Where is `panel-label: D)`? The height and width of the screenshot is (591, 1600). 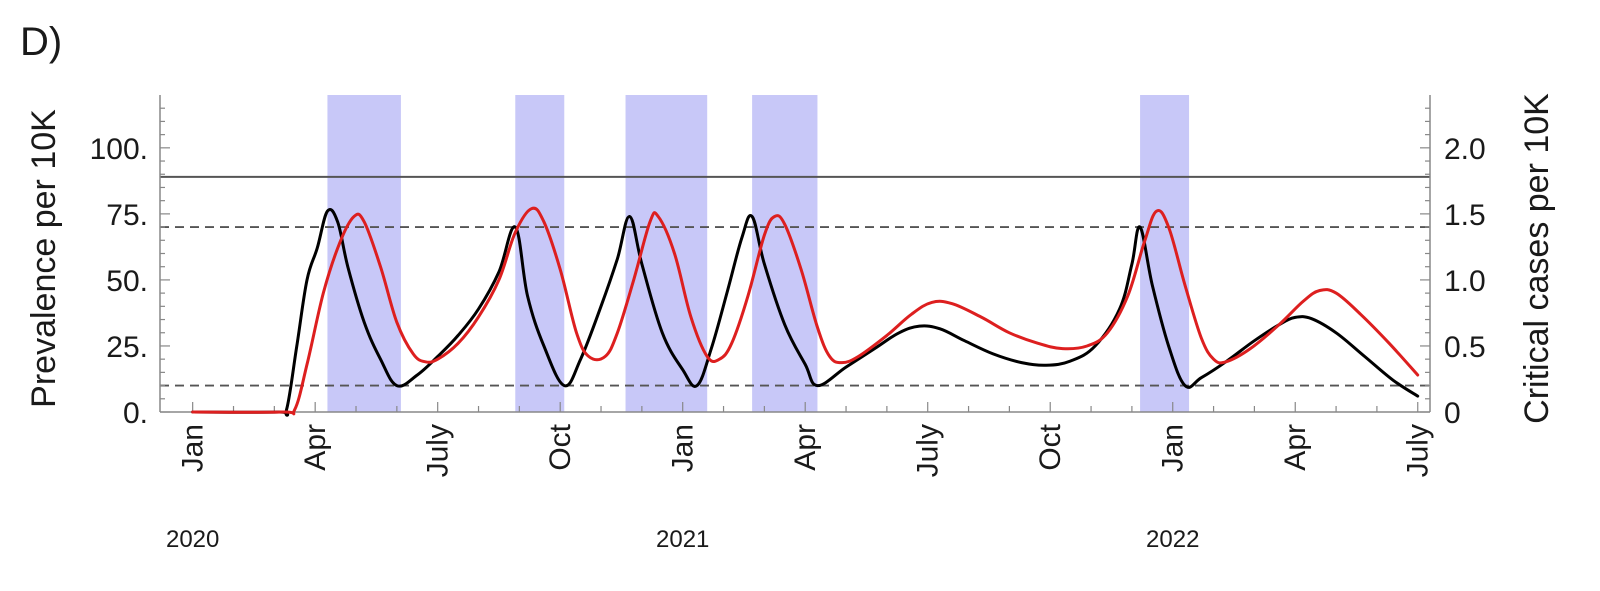
panel-label: D) is located at coordinates (41, 42).